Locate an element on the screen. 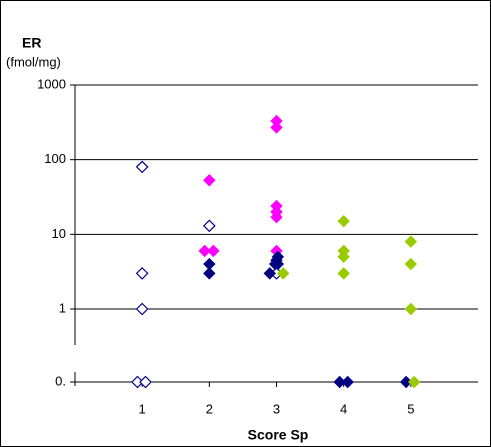 This screenshot has height=447, width=491. y-tick-label: 1000 is located at coordinates (51, 83).